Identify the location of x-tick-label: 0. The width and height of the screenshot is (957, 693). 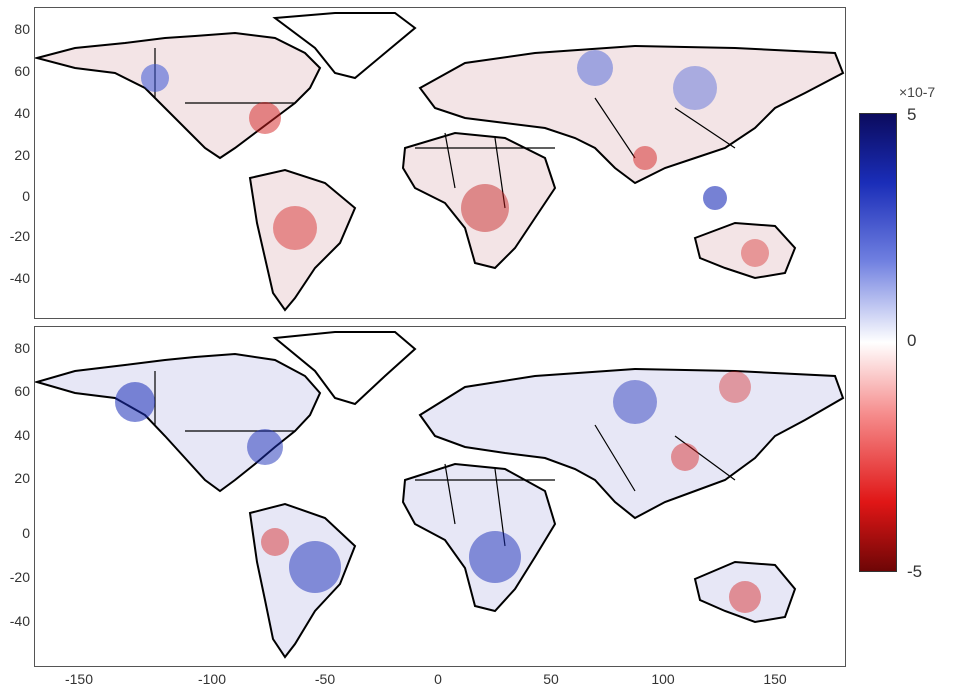
(438, 679).